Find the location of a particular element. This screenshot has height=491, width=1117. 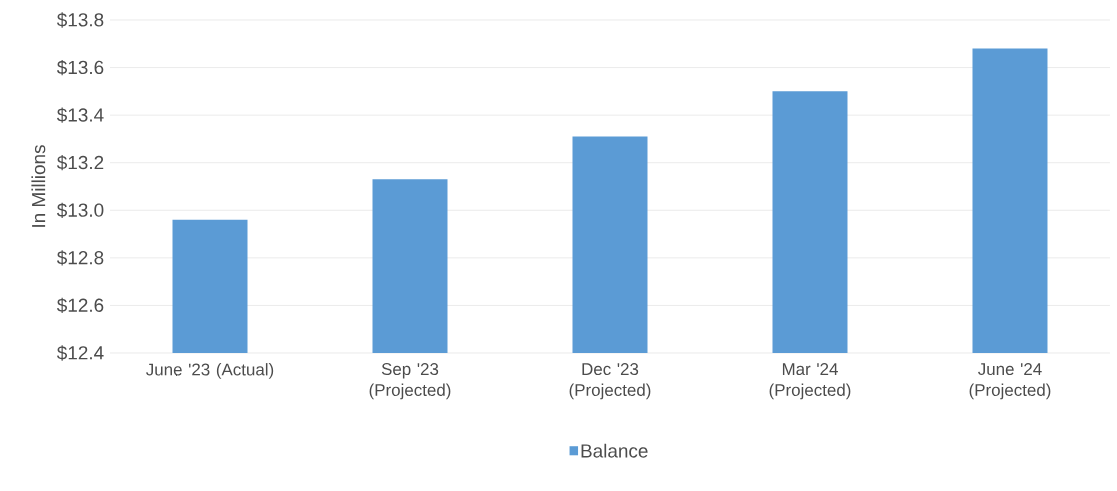

y-tick-label: $12.8 is located at coordinates (80, 258).